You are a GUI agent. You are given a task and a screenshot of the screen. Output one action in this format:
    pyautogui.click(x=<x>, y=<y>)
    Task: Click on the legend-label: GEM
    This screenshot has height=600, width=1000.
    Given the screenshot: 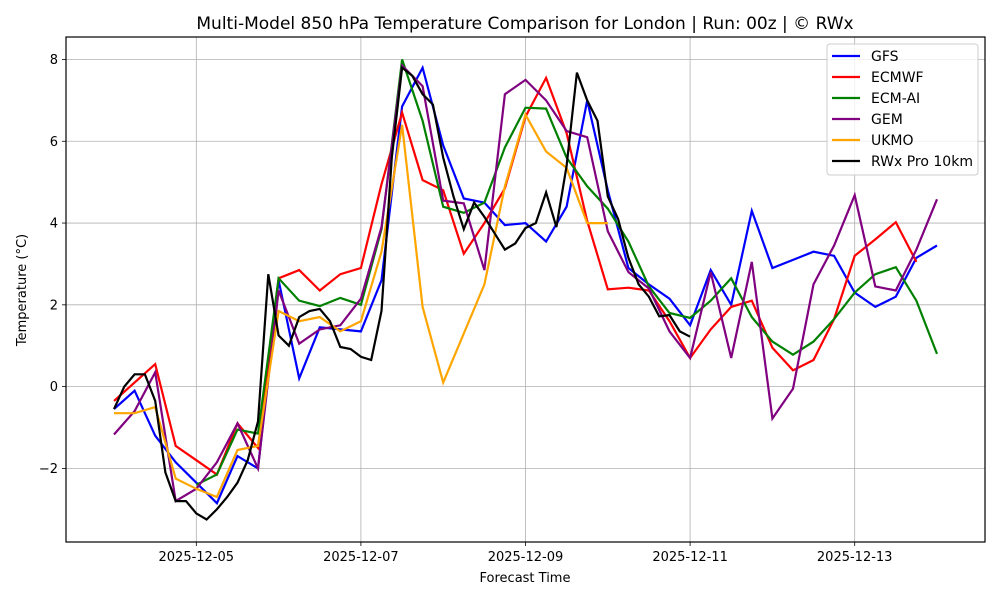 What is the action you would take?
    pyautogui.click(x=887, y=120)
    